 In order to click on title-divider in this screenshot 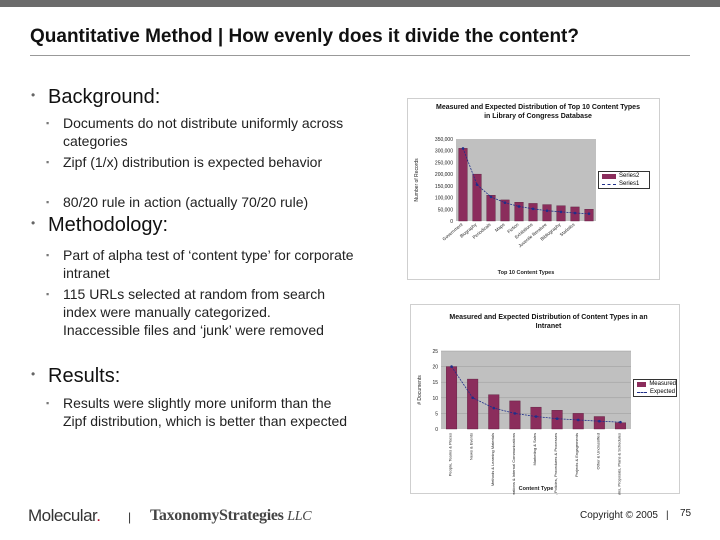, I will do `click(360, 55)`.